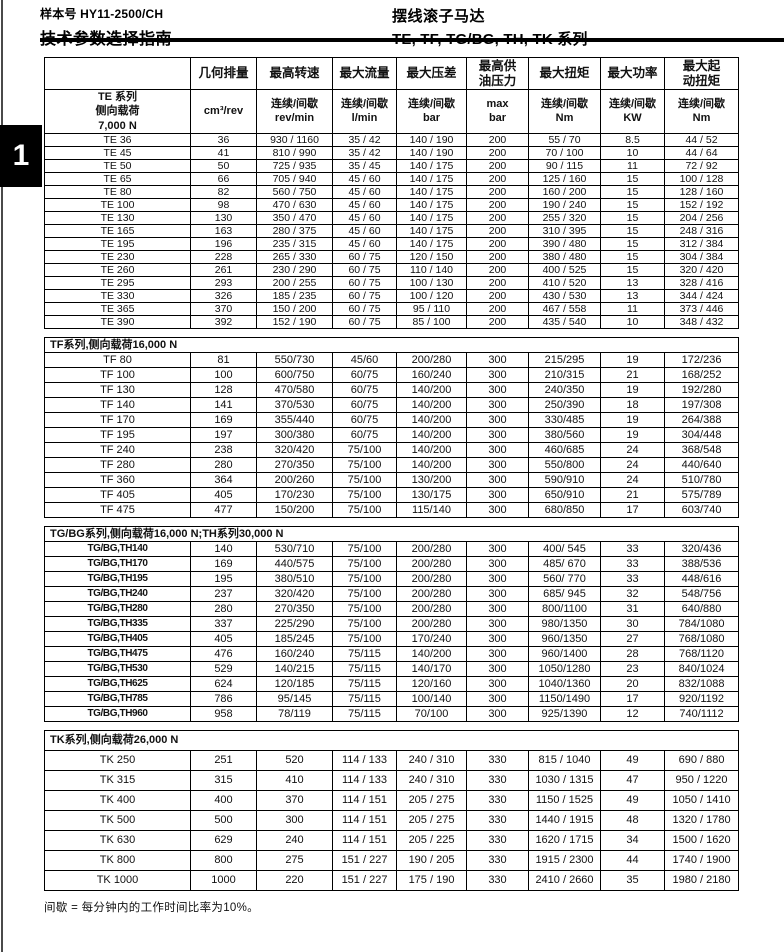 Image resolution: width=784 pixels, height=952 pixels. I want to click on spec-value: 1150/1490, so click(564, 698).